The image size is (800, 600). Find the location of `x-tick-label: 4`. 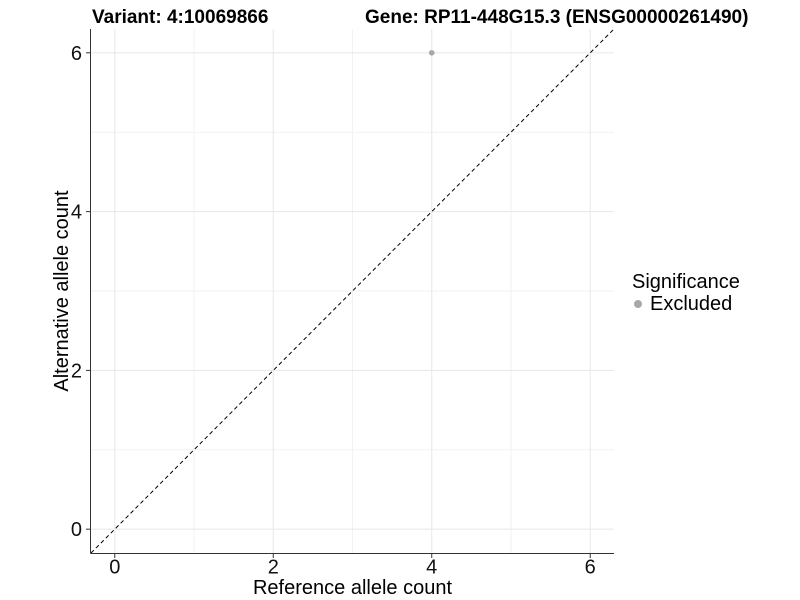

x-tick-label: 4 is located at coordinates (431, 568).